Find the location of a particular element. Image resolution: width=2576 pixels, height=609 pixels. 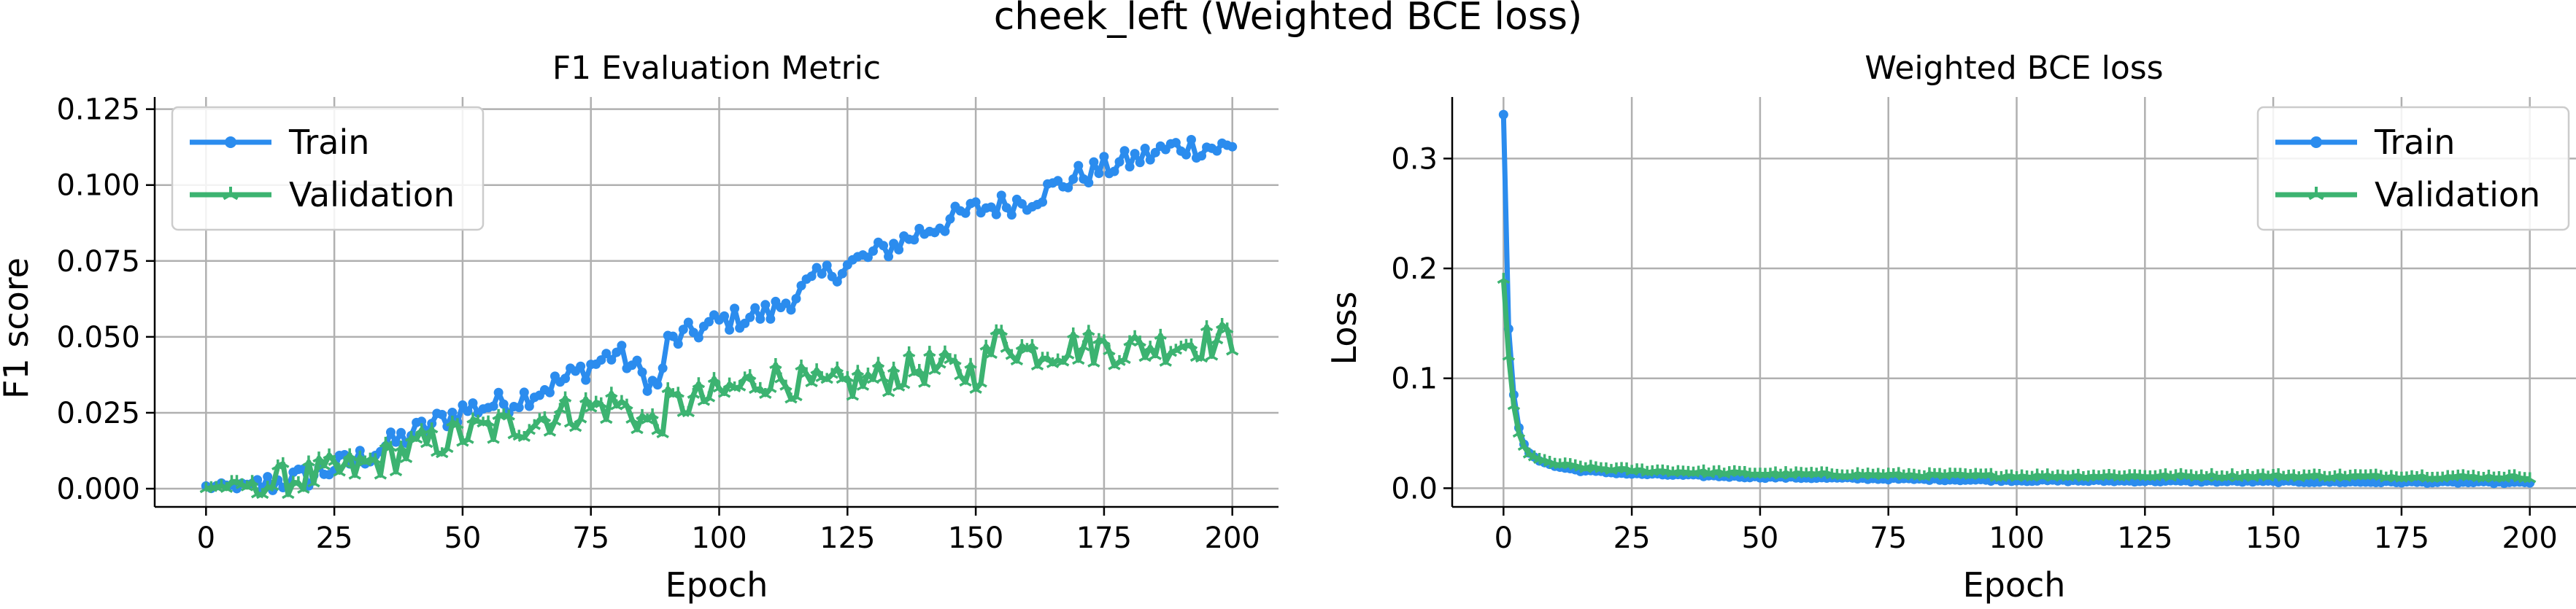

f1-x-tick-label: 200 is located at coordinates (1232, 538).